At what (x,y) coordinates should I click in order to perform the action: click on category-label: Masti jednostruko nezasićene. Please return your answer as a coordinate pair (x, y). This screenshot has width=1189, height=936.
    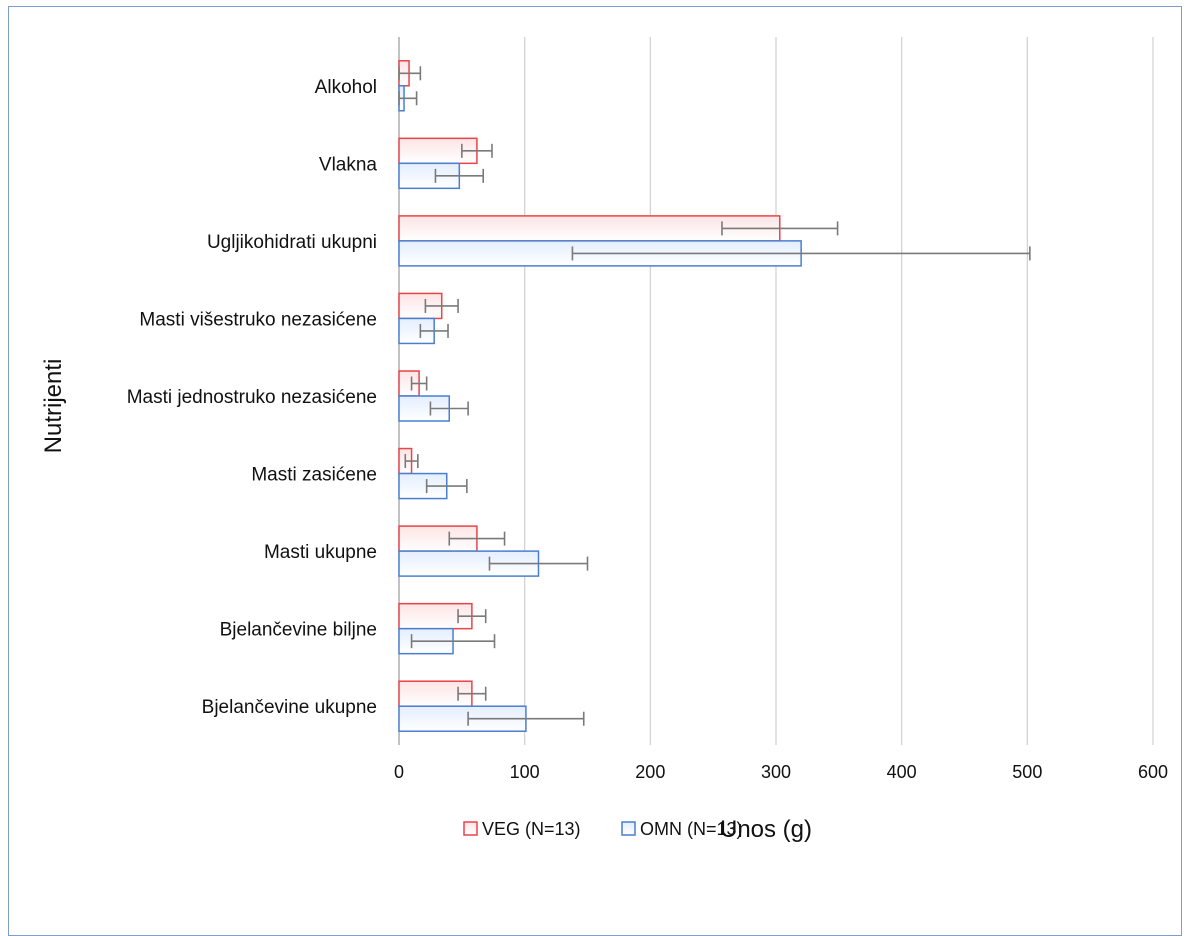
    Looking at the image, I should click on (252, 397).